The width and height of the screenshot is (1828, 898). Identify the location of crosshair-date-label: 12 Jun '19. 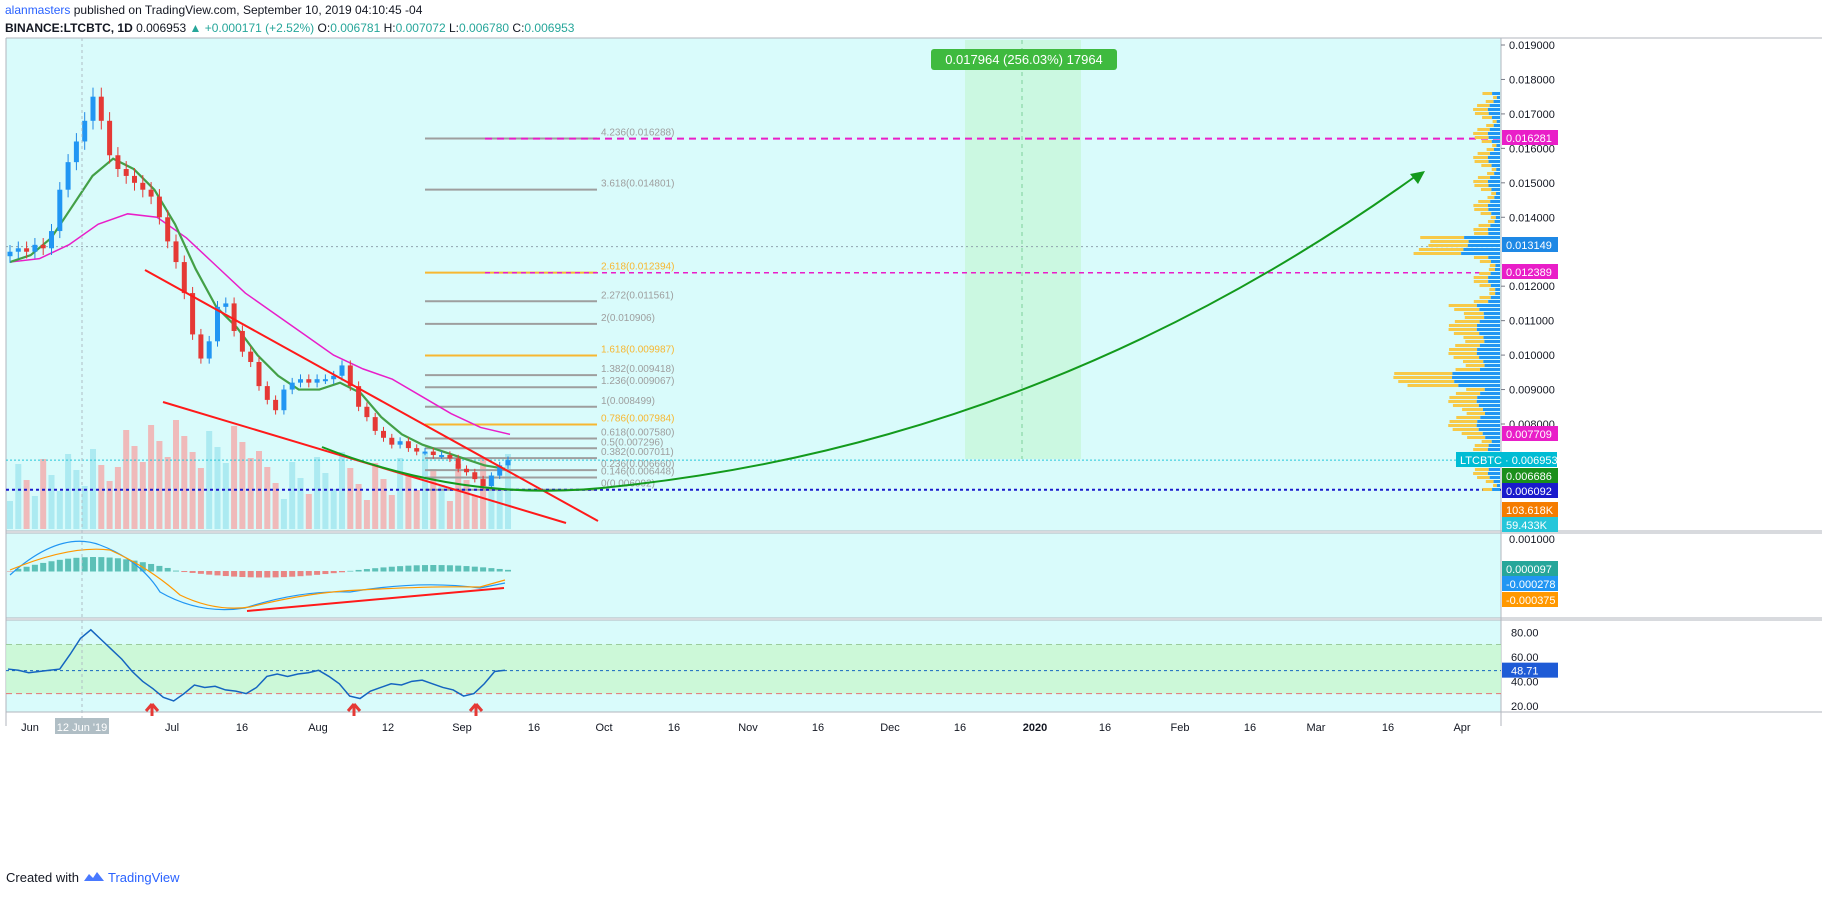
(82, 728).